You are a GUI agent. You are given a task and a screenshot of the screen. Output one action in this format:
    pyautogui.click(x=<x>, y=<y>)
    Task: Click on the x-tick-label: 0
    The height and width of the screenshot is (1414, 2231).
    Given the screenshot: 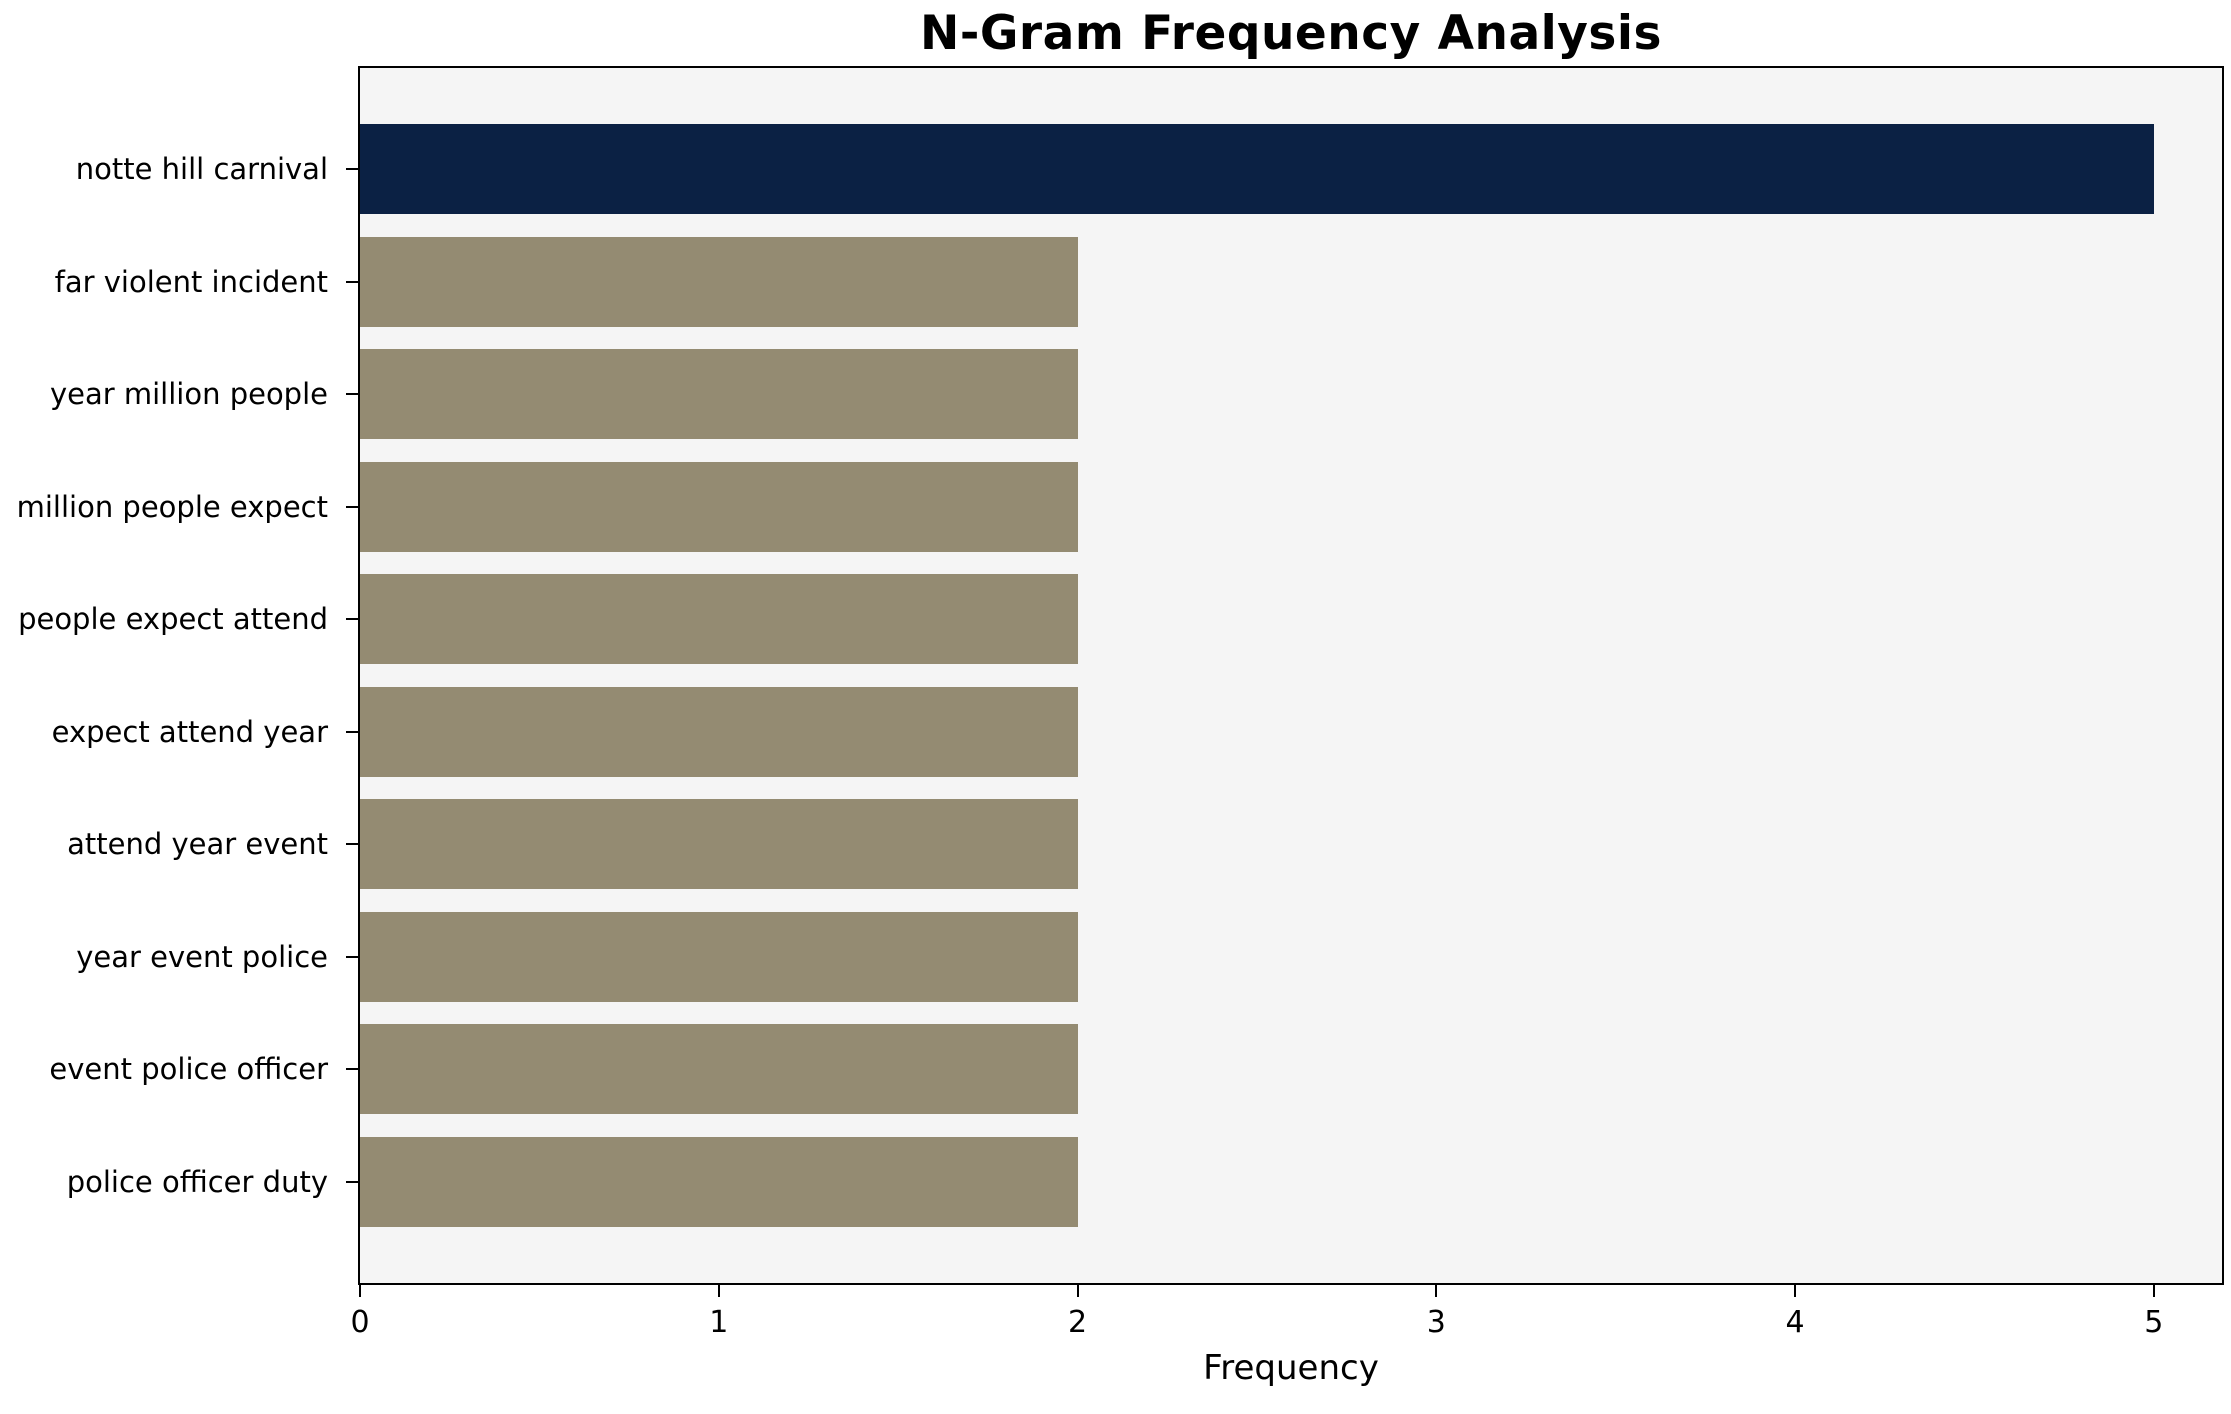 What is the action you would take?
    pyautogui.click(x=360, y=1322)
    